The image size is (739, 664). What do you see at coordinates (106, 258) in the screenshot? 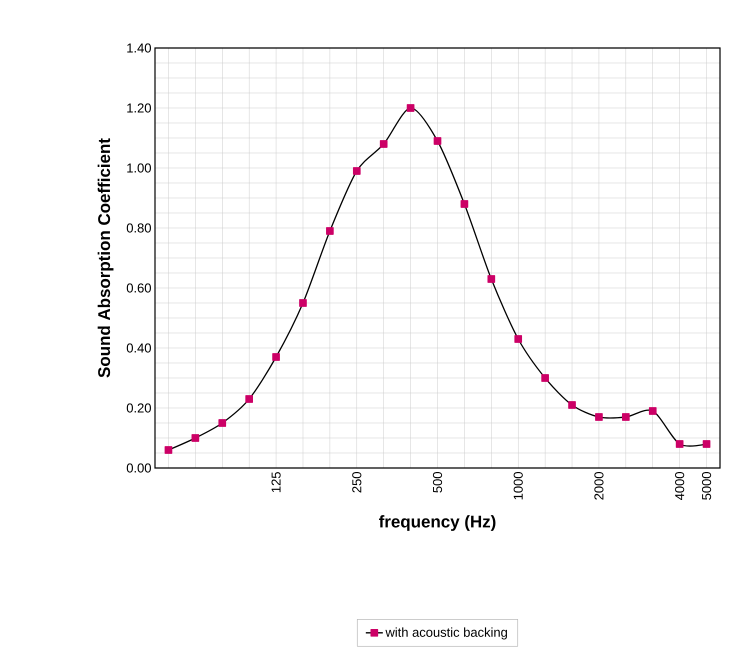
I see `y-axis-title: Sound Absorption Coefficient` at bounding box center [106, 258].